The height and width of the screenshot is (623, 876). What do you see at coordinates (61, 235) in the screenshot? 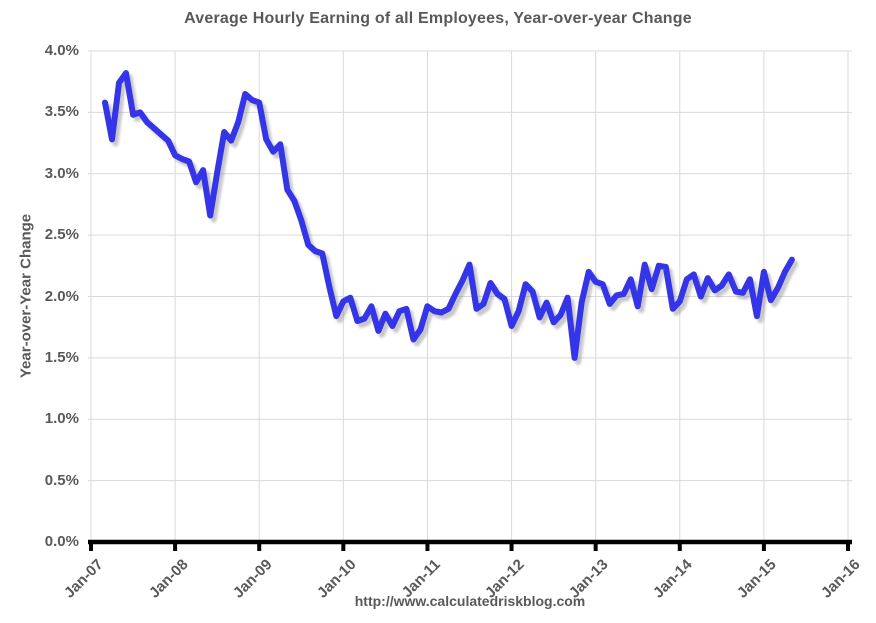
I see `y-tick-label: 2.5%` at bounding box center [61, 235].